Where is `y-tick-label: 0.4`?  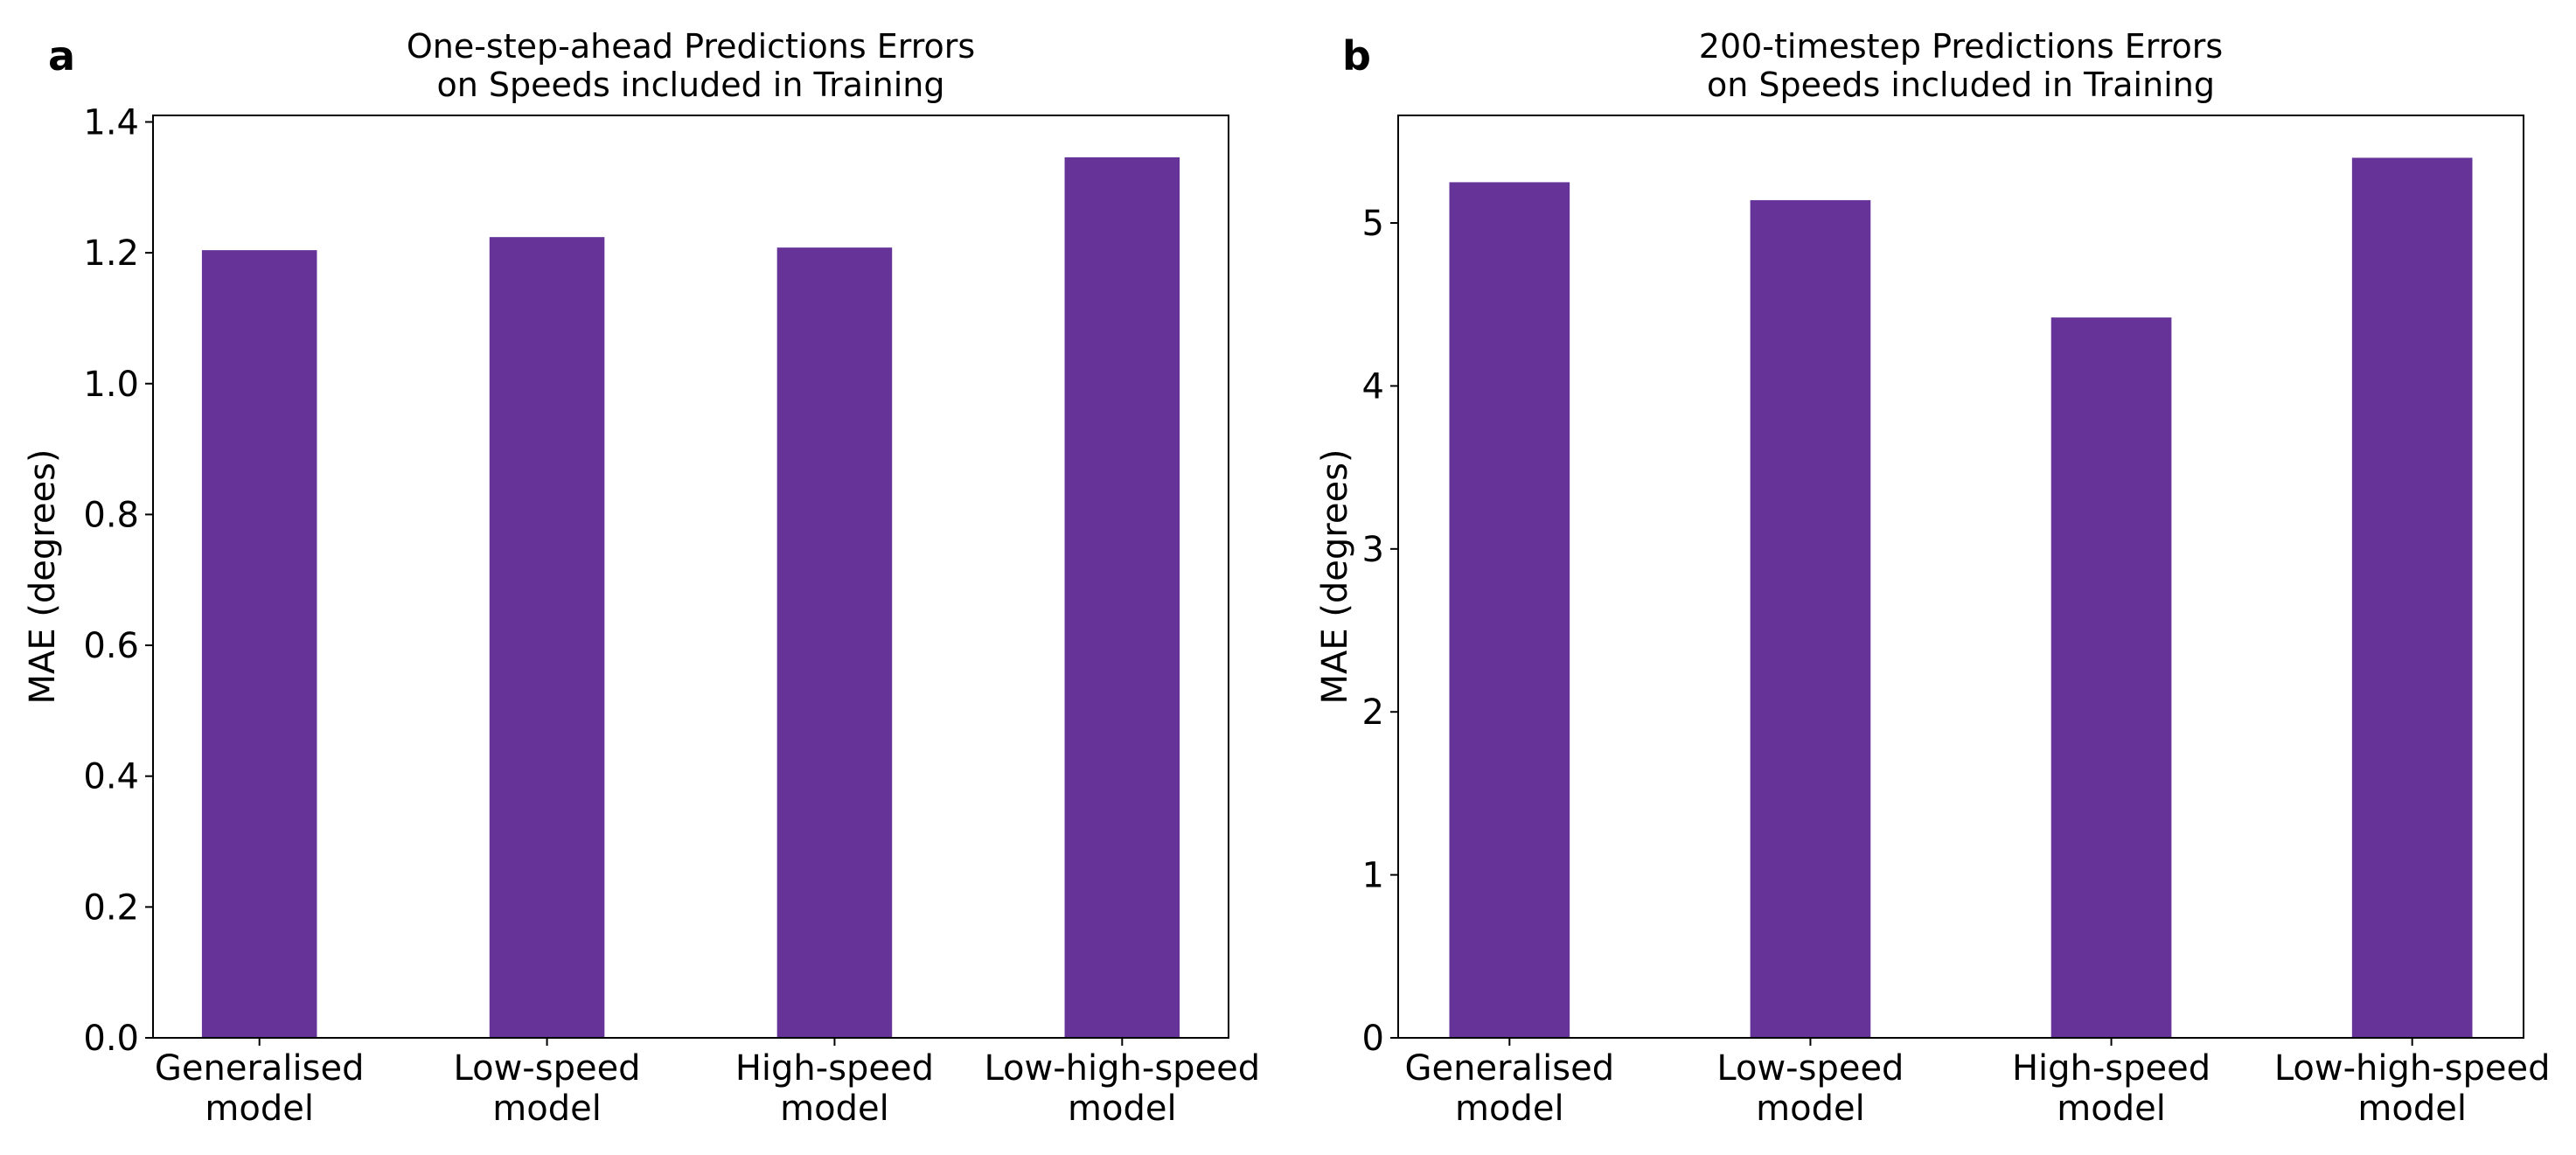
y-tick-label: 0.4 is located at coordinates (111, 777).